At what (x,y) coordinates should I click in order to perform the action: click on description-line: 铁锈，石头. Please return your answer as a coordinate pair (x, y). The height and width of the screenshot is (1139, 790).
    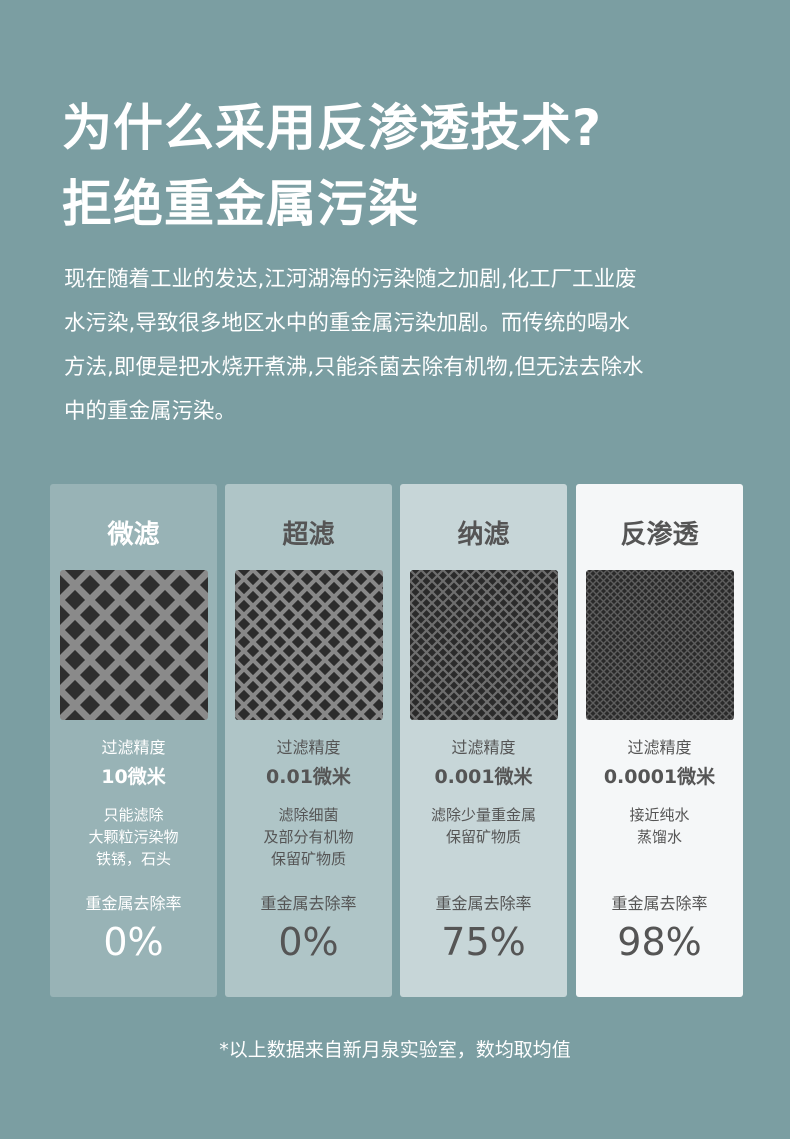
    Looking at the image, I should click on (133, 859).